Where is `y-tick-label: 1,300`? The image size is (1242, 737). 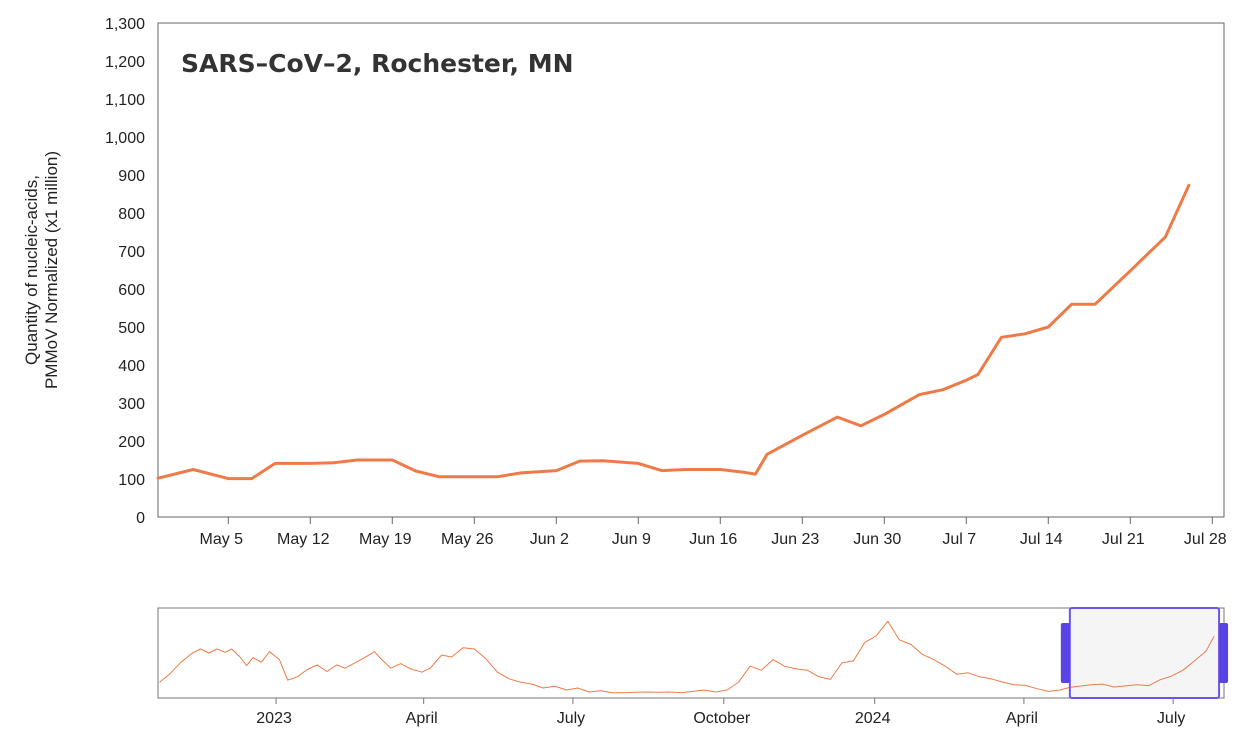 y-tick-label: 1,300 is located at coordinates (125, 24).